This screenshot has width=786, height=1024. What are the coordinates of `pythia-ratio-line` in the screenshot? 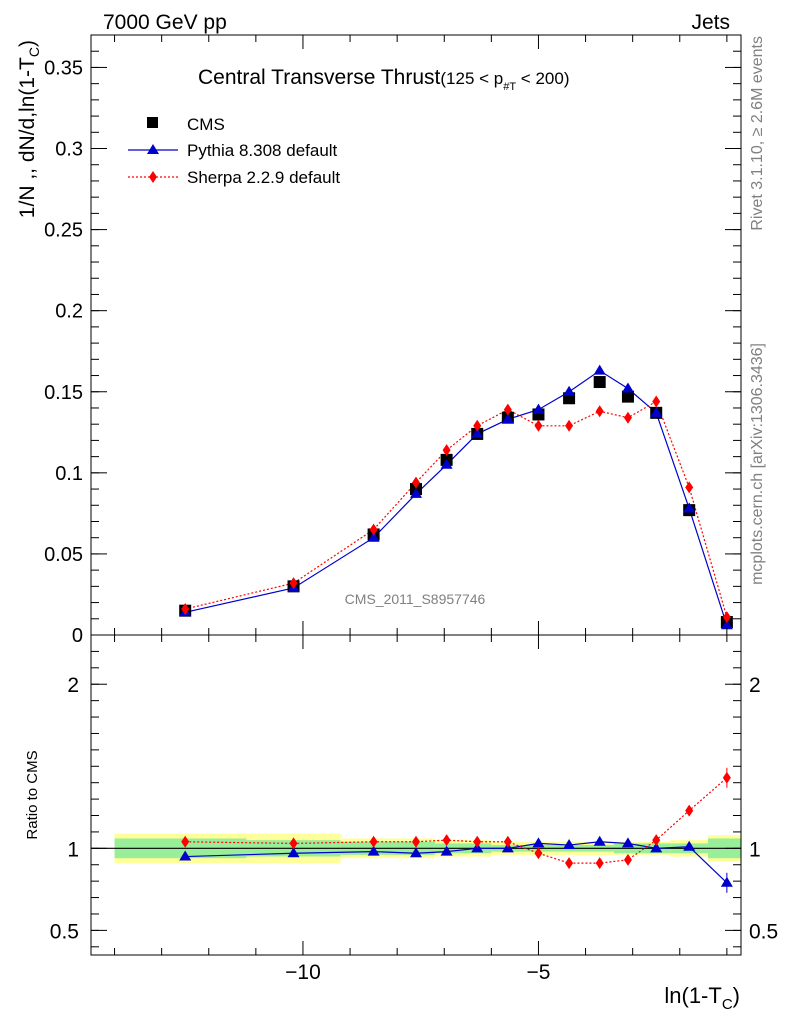 It's located at (456, 862).